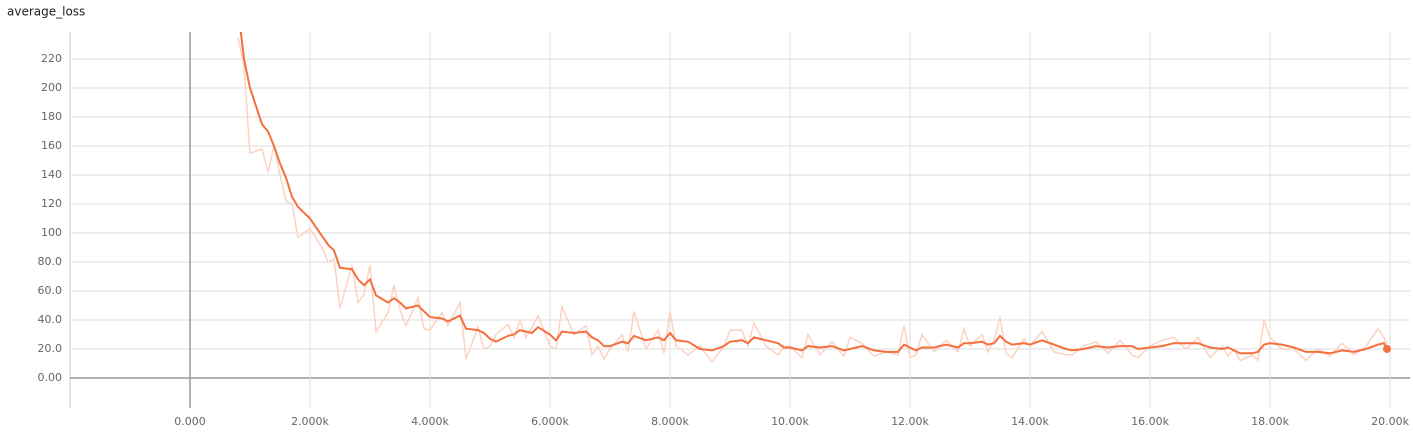  Describe the element at coordinates (51, 232) in the screenshot. I see `y-tick-label: 100` at that location.